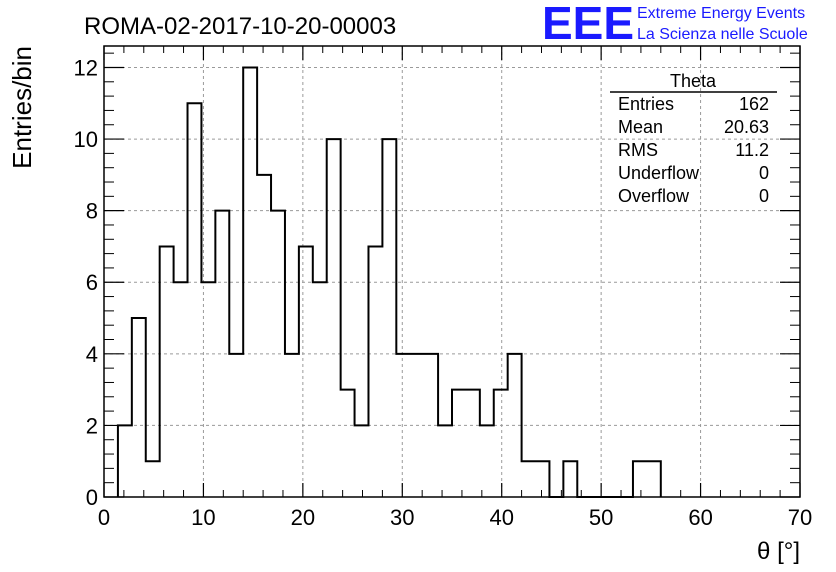 The height and width of the screenshot is (572, 836). Describe the element at coordinates (104, 517) in the screenshot. I see `x-tick-label: 0` at that location.